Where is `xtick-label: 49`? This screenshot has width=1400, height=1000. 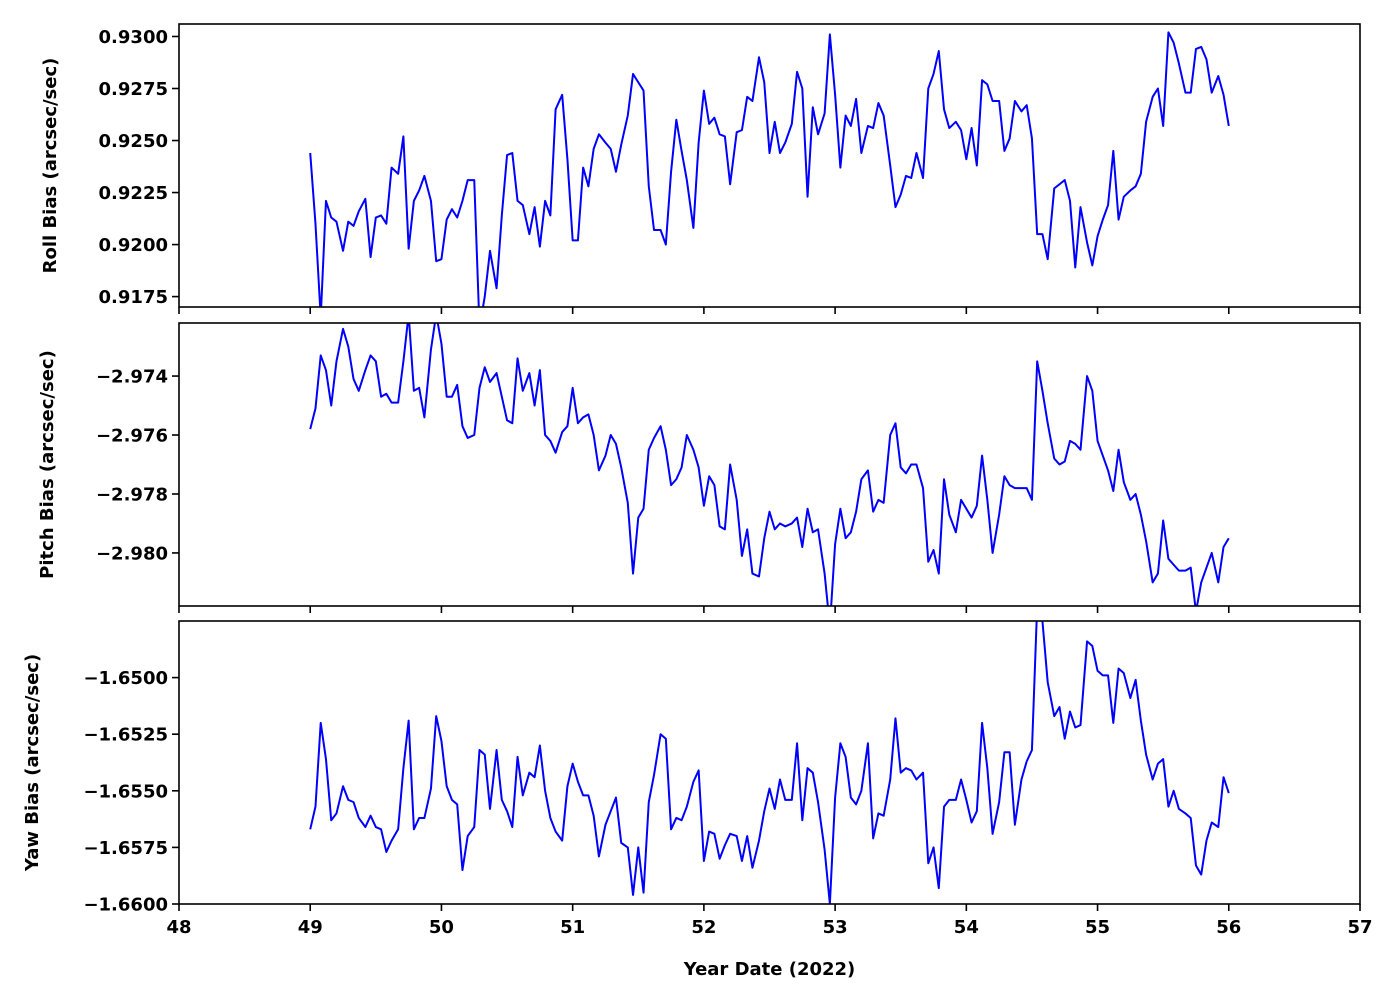 xtick-label: 49 is located at coordinates (310, 927).